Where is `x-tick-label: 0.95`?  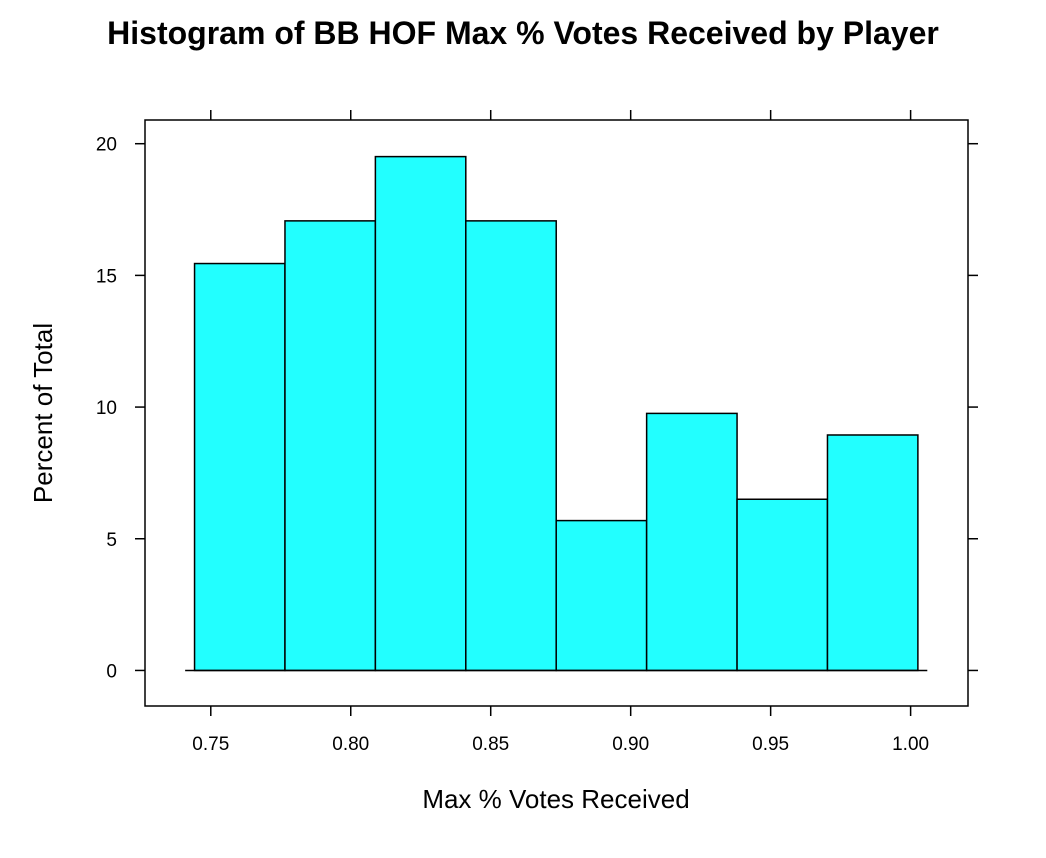
x-tick-label: 0.95 is located at coordinates (770, 744).